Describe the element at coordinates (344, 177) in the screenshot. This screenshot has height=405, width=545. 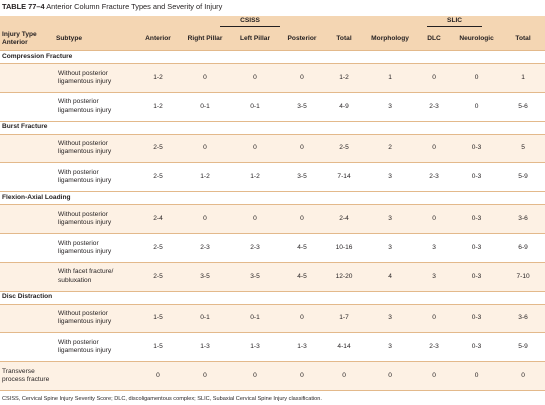
I see `value-cell: 7-14` at that location.